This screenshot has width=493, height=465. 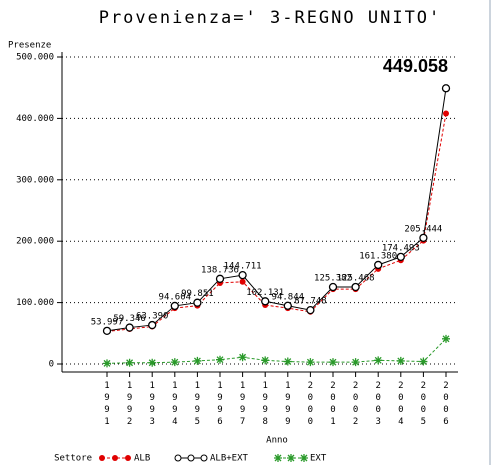 I want to click on data-label: 63.390, so click(x=152, y=317).